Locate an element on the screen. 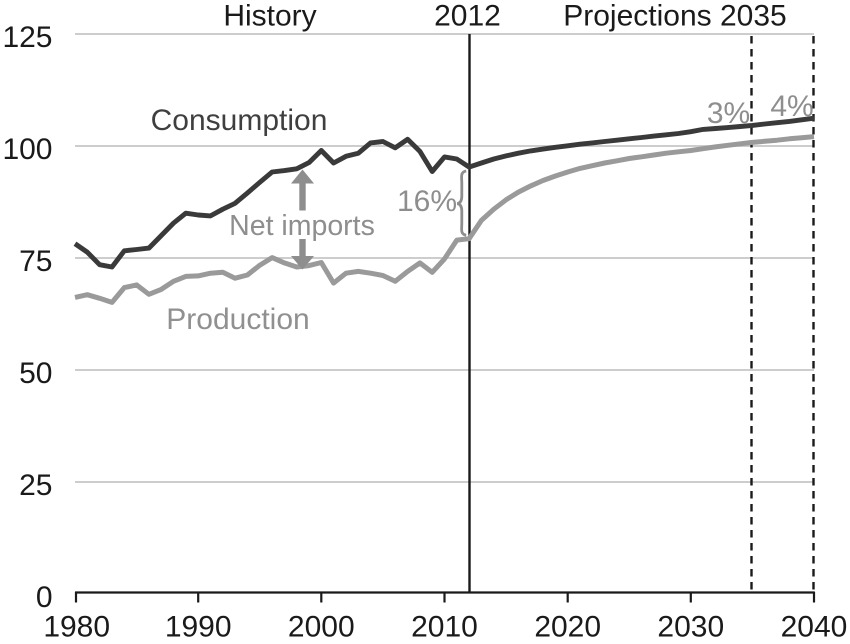  svg-text: 1980 is located at coordinates (76, 627).